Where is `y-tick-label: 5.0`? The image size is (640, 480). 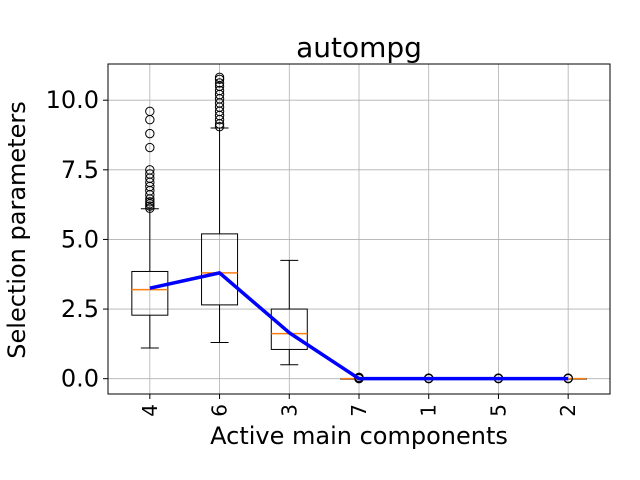
y-tick-label: 5.0 is located at coordinates (80, 239).